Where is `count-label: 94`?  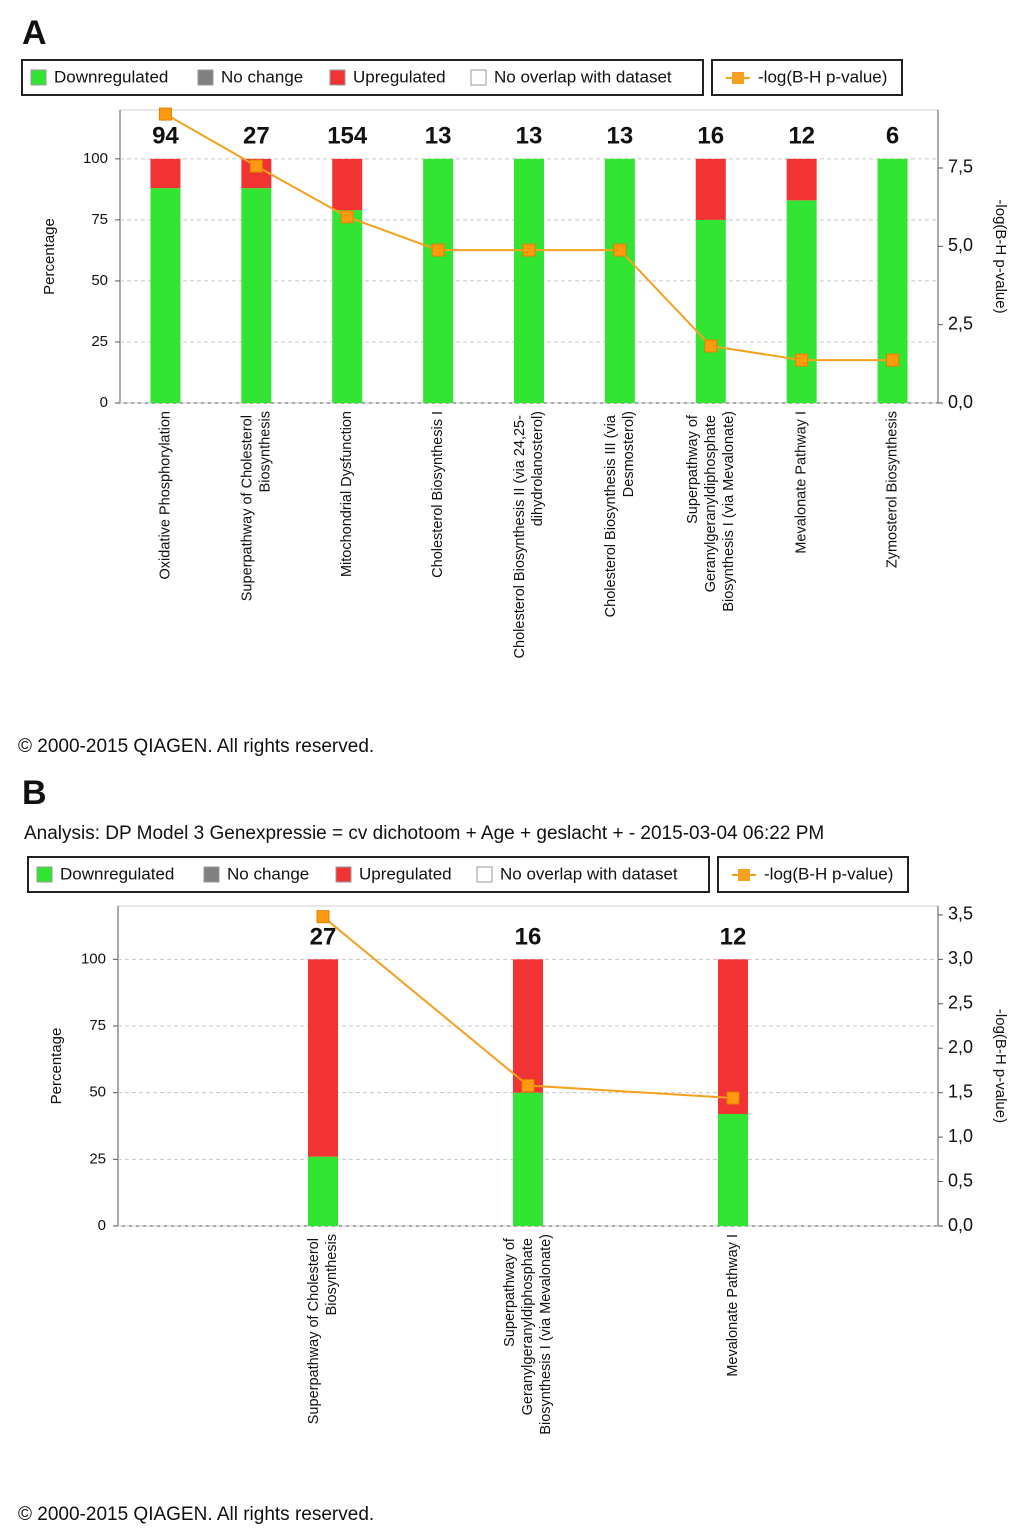
count-label: 94 is located at coordinates (165, 135).